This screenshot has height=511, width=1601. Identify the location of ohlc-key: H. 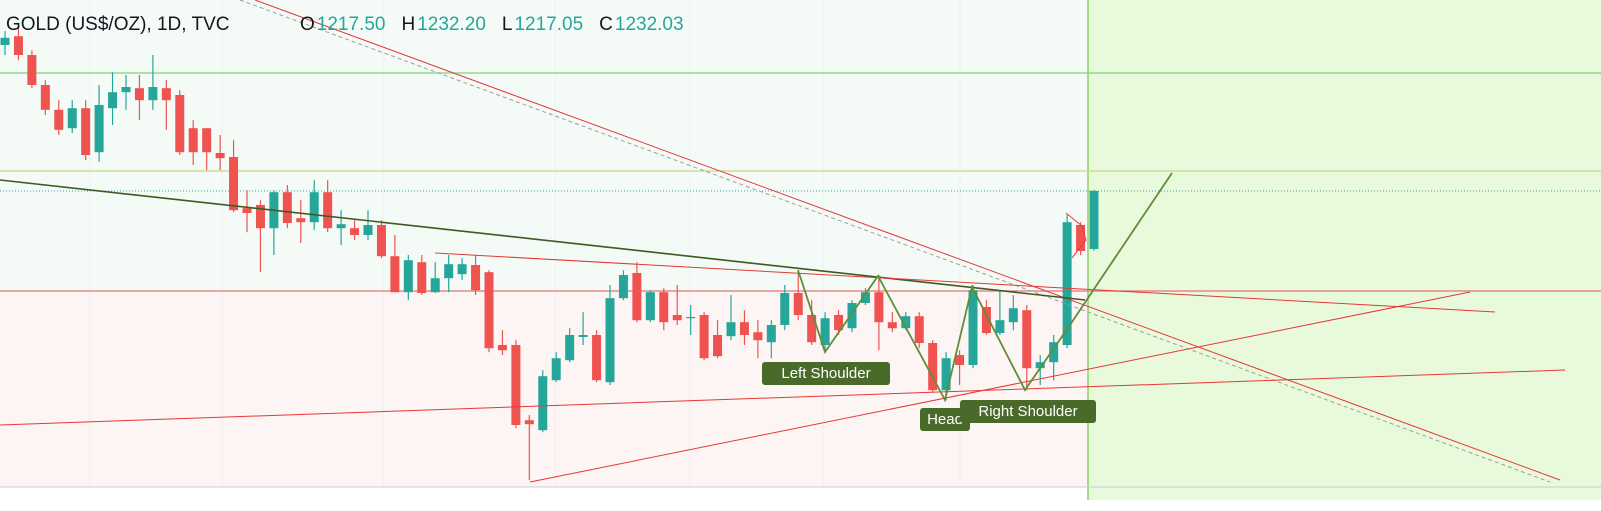
(408, 24).